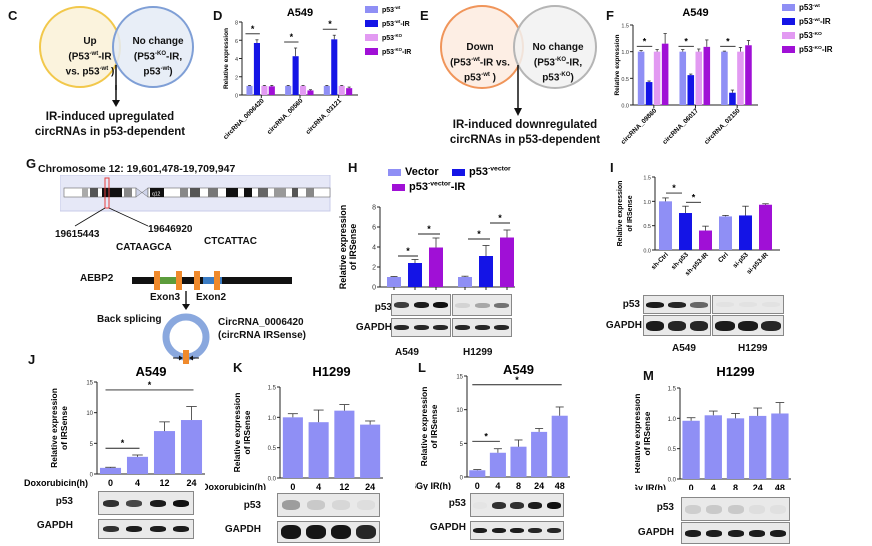  Describe the element at coordinates (153, 47) in the screenshot. I see `venn-circle-no-change` at that location.